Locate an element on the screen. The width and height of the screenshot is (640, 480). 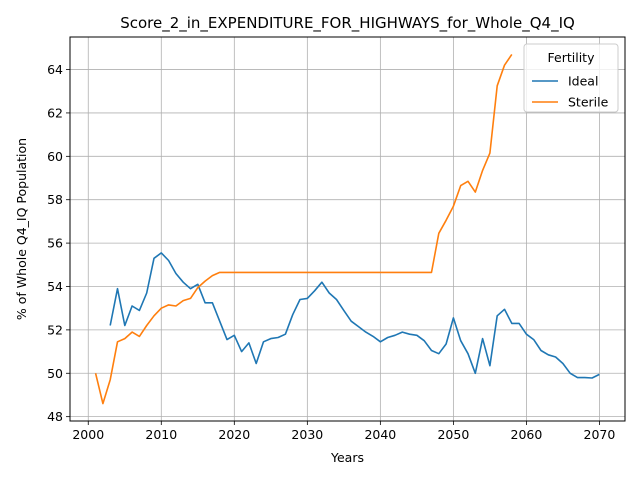
y-tick-label: 54 is located at coordinates (55, 286).